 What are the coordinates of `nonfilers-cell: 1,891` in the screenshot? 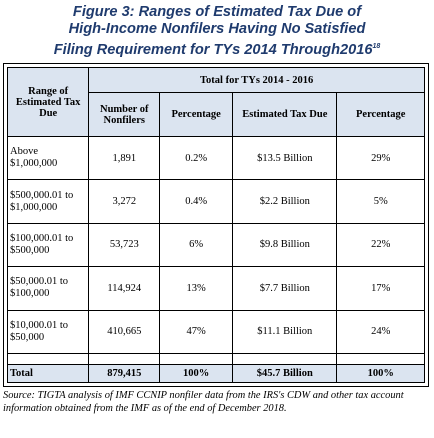 It's located at (124, 158).